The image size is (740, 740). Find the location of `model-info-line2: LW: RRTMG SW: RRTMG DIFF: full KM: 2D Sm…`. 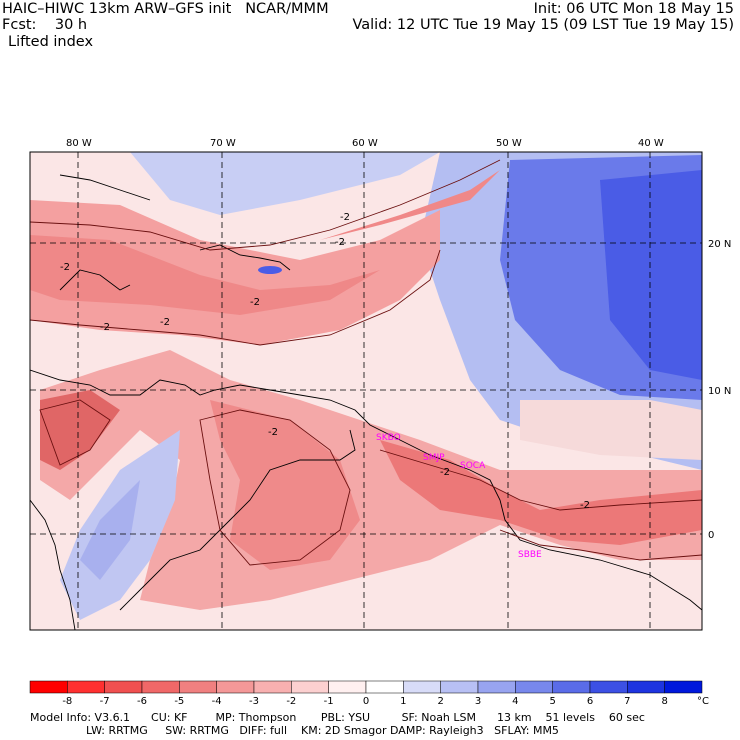

model-info-line2: LW: RRTMG SW: RRTMG DIFF: full KM: 2D Sm… is located at coordinates (294, 730).